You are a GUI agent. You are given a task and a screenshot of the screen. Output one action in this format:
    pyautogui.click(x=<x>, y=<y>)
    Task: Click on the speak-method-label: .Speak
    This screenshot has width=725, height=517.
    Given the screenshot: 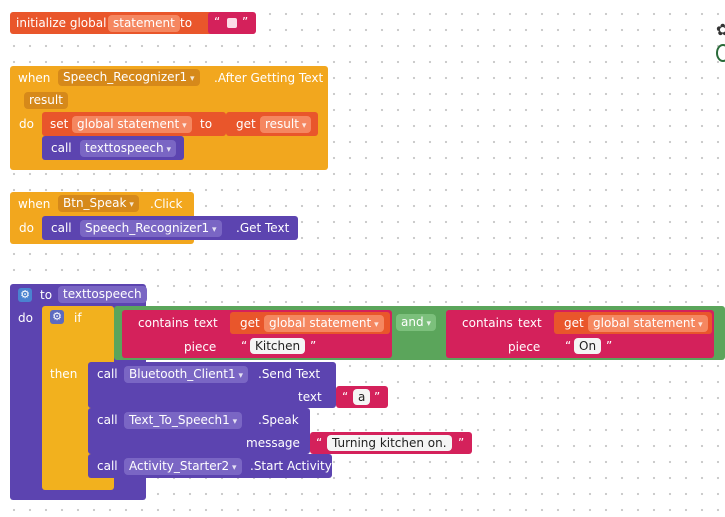 What is the action you would take?
    pyautogui.click(x=278, y=420)
    